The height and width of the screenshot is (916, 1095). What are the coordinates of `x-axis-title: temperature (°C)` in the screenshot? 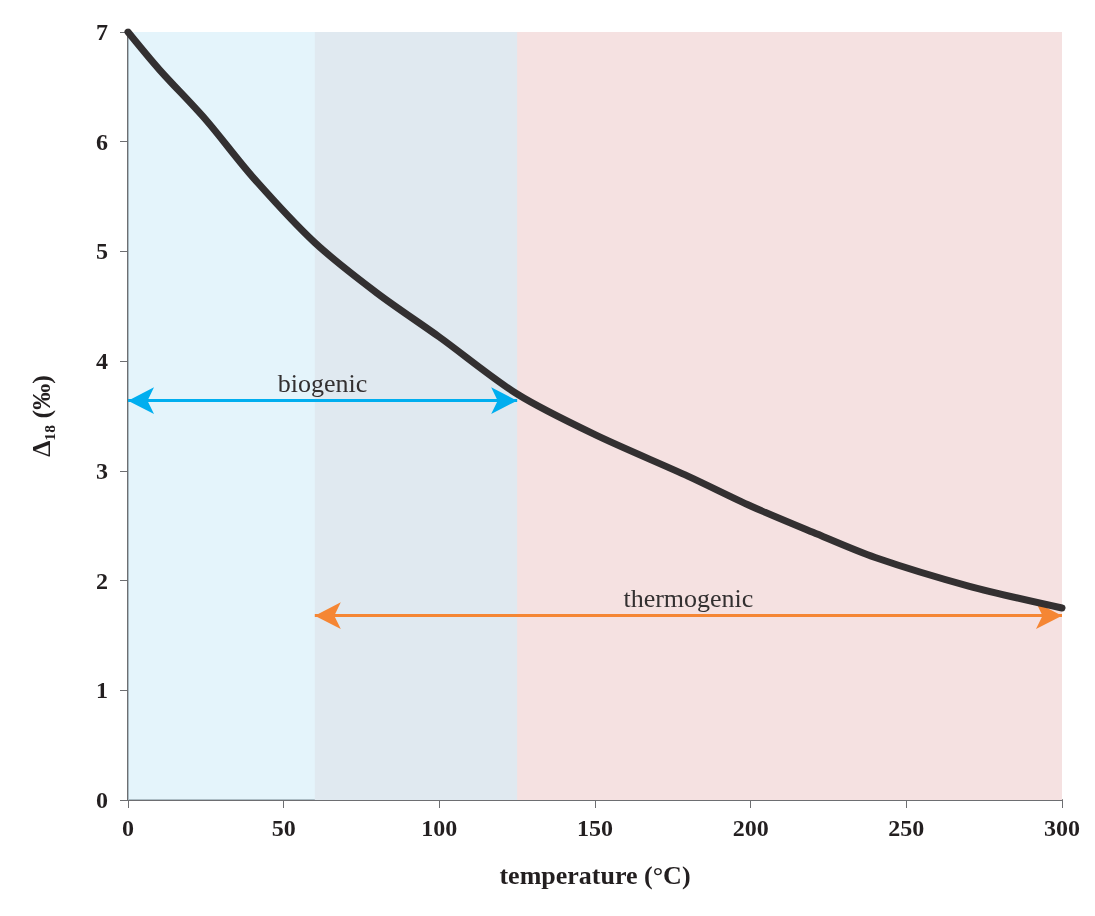 It's located at (595, 875).